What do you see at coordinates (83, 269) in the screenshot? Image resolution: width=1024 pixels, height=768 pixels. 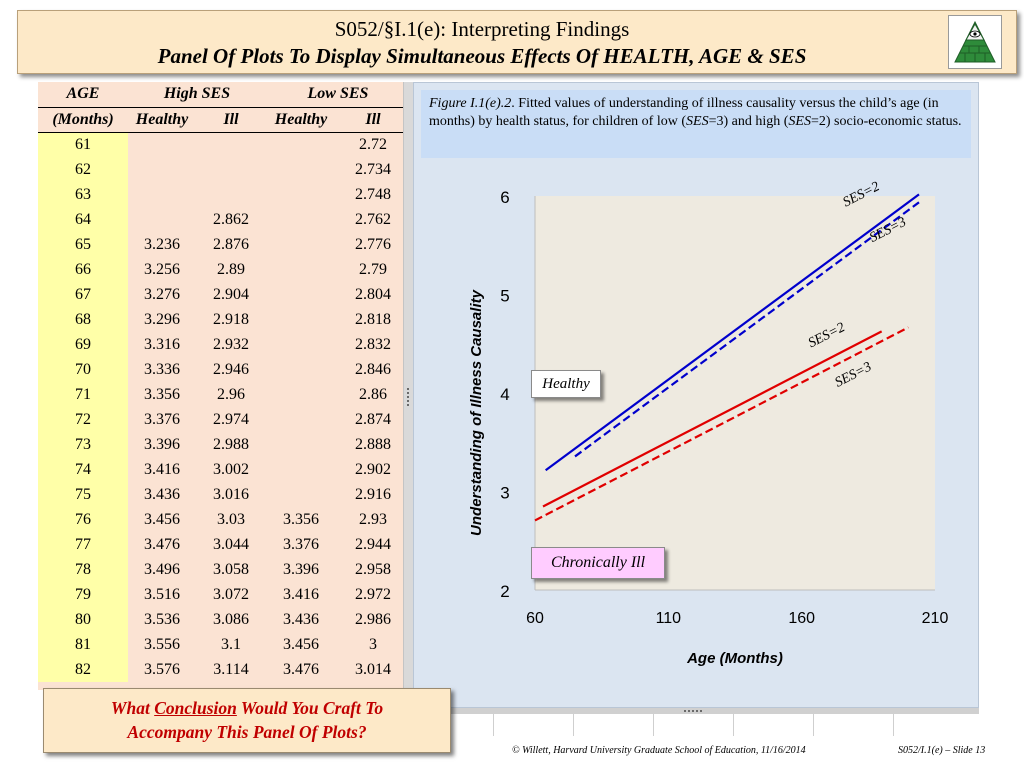 I see `age-cell: 66` at bounding box center [83, 269].